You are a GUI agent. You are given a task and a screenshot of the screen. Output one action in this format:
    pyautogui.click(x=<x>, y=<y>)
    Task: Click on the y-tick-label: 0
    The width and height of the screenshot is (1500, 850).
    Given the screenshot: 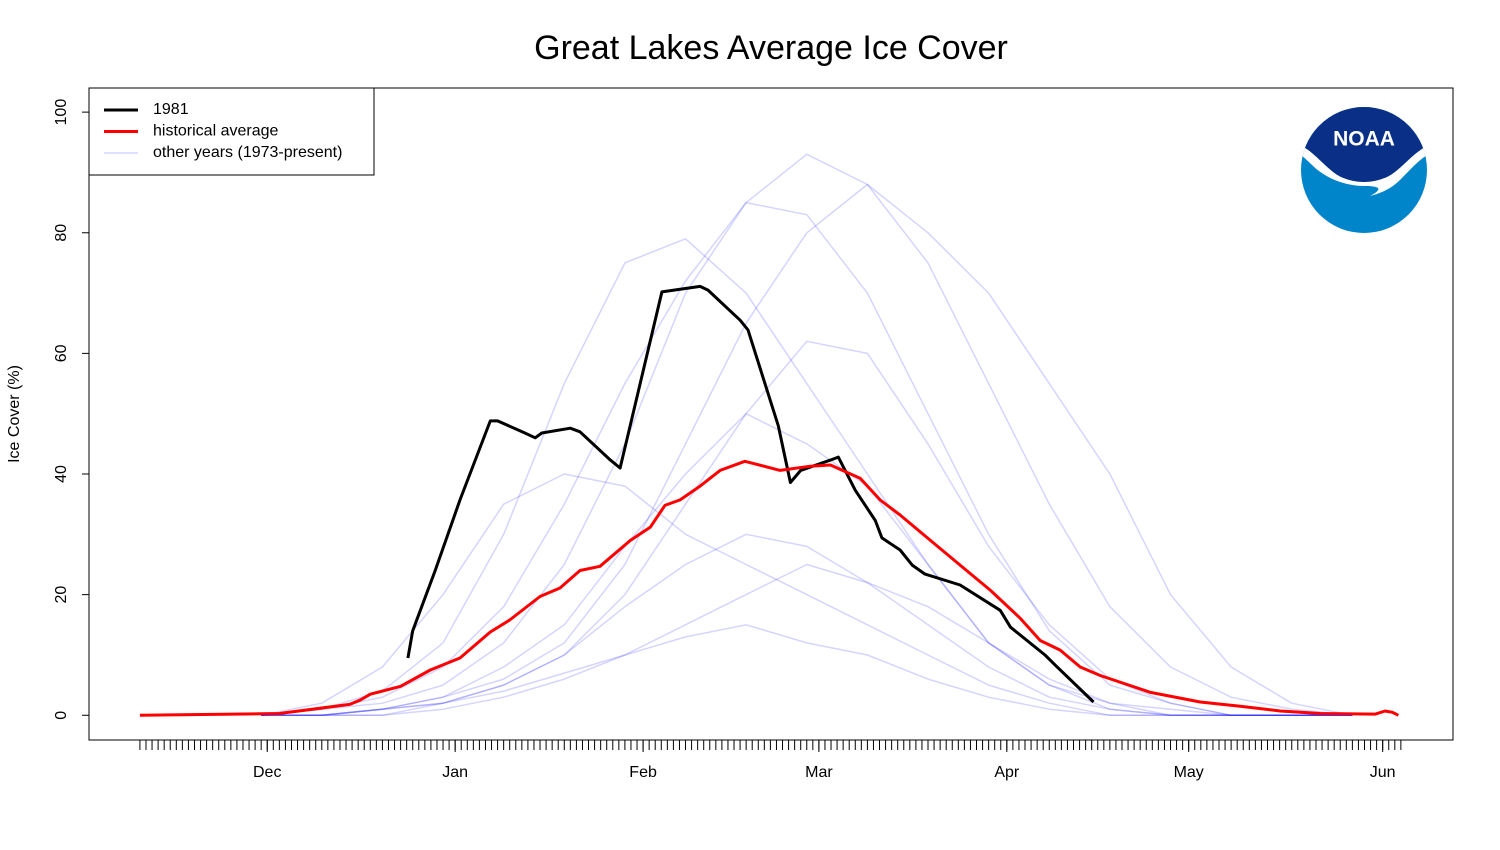 What is the action you would take?
    pyautogui.click(x=61, y=715)
    